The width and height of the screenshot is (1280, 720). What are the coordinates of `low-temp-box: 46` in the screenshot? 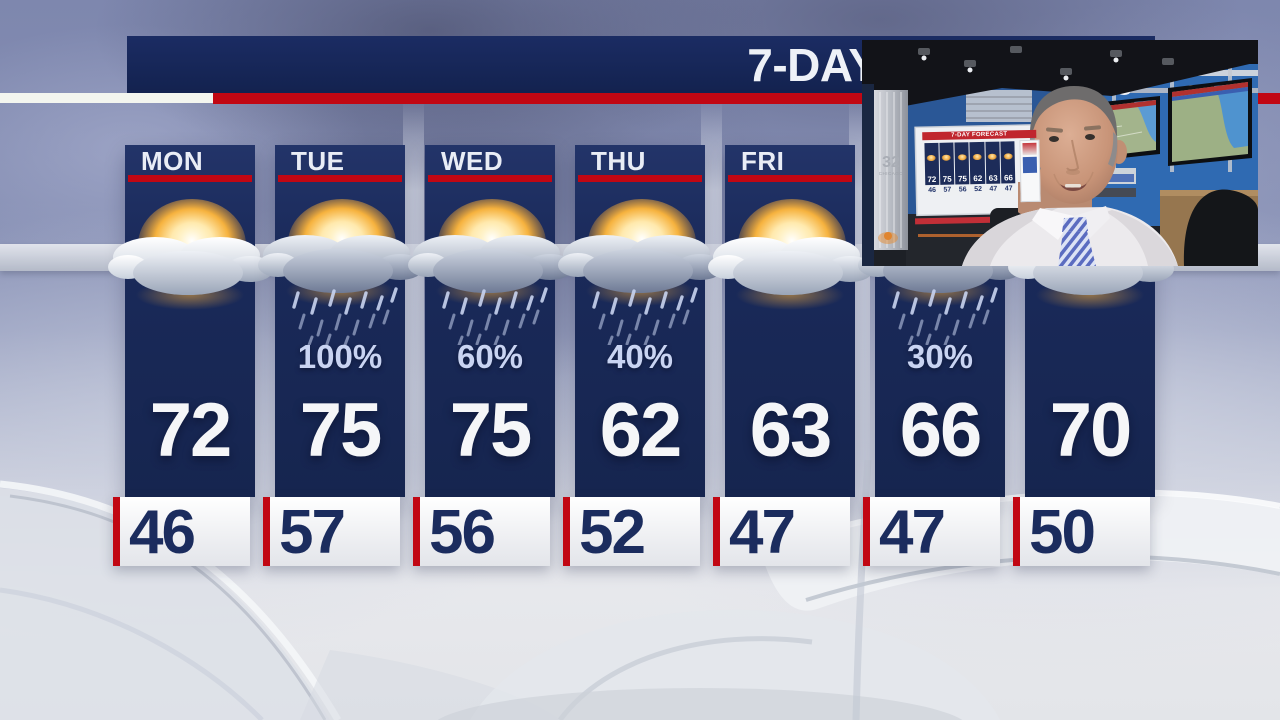 It's located at (181, 531).